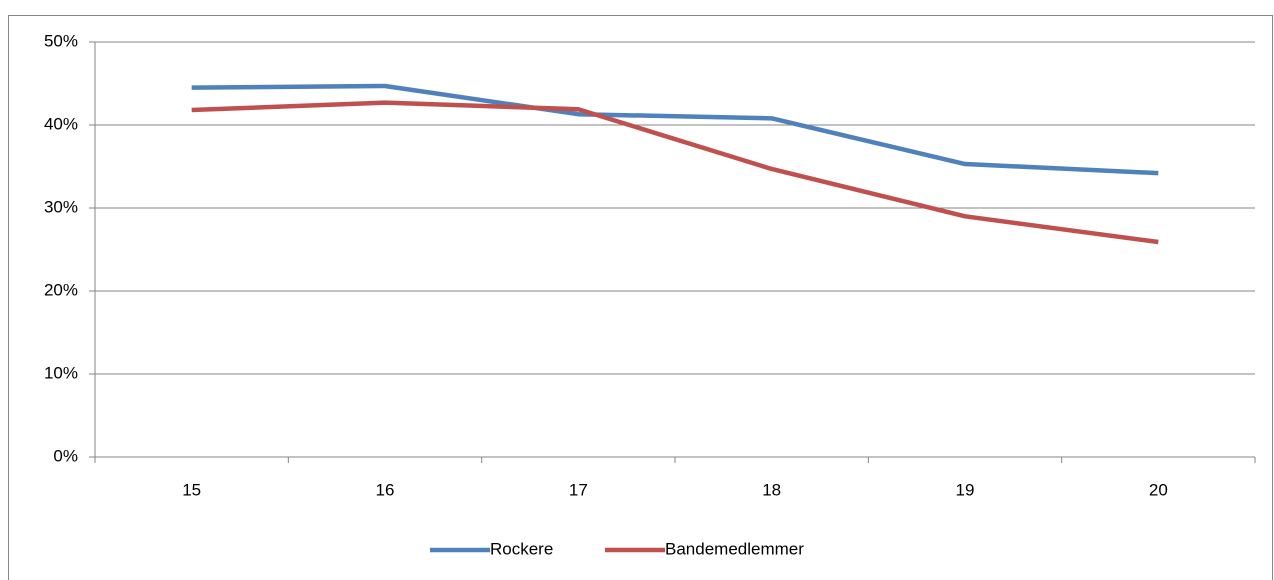 The width and height of the screenshot is (1274, 580). I want to click on x-tick-label: 16, so click(385, 489).